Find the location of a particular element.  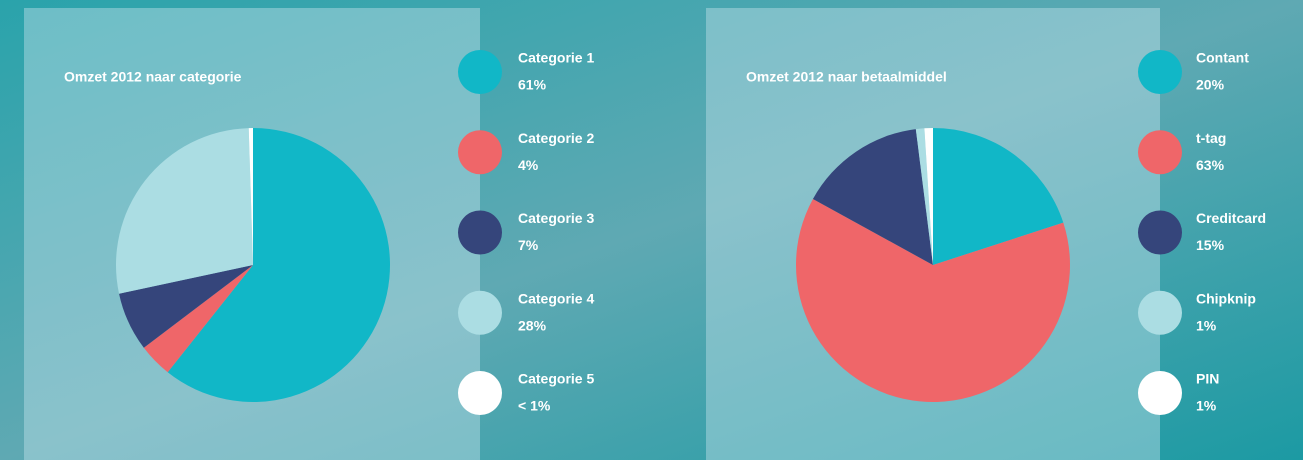

legend-label: Creditcard is located at coordinates (1231, 218).